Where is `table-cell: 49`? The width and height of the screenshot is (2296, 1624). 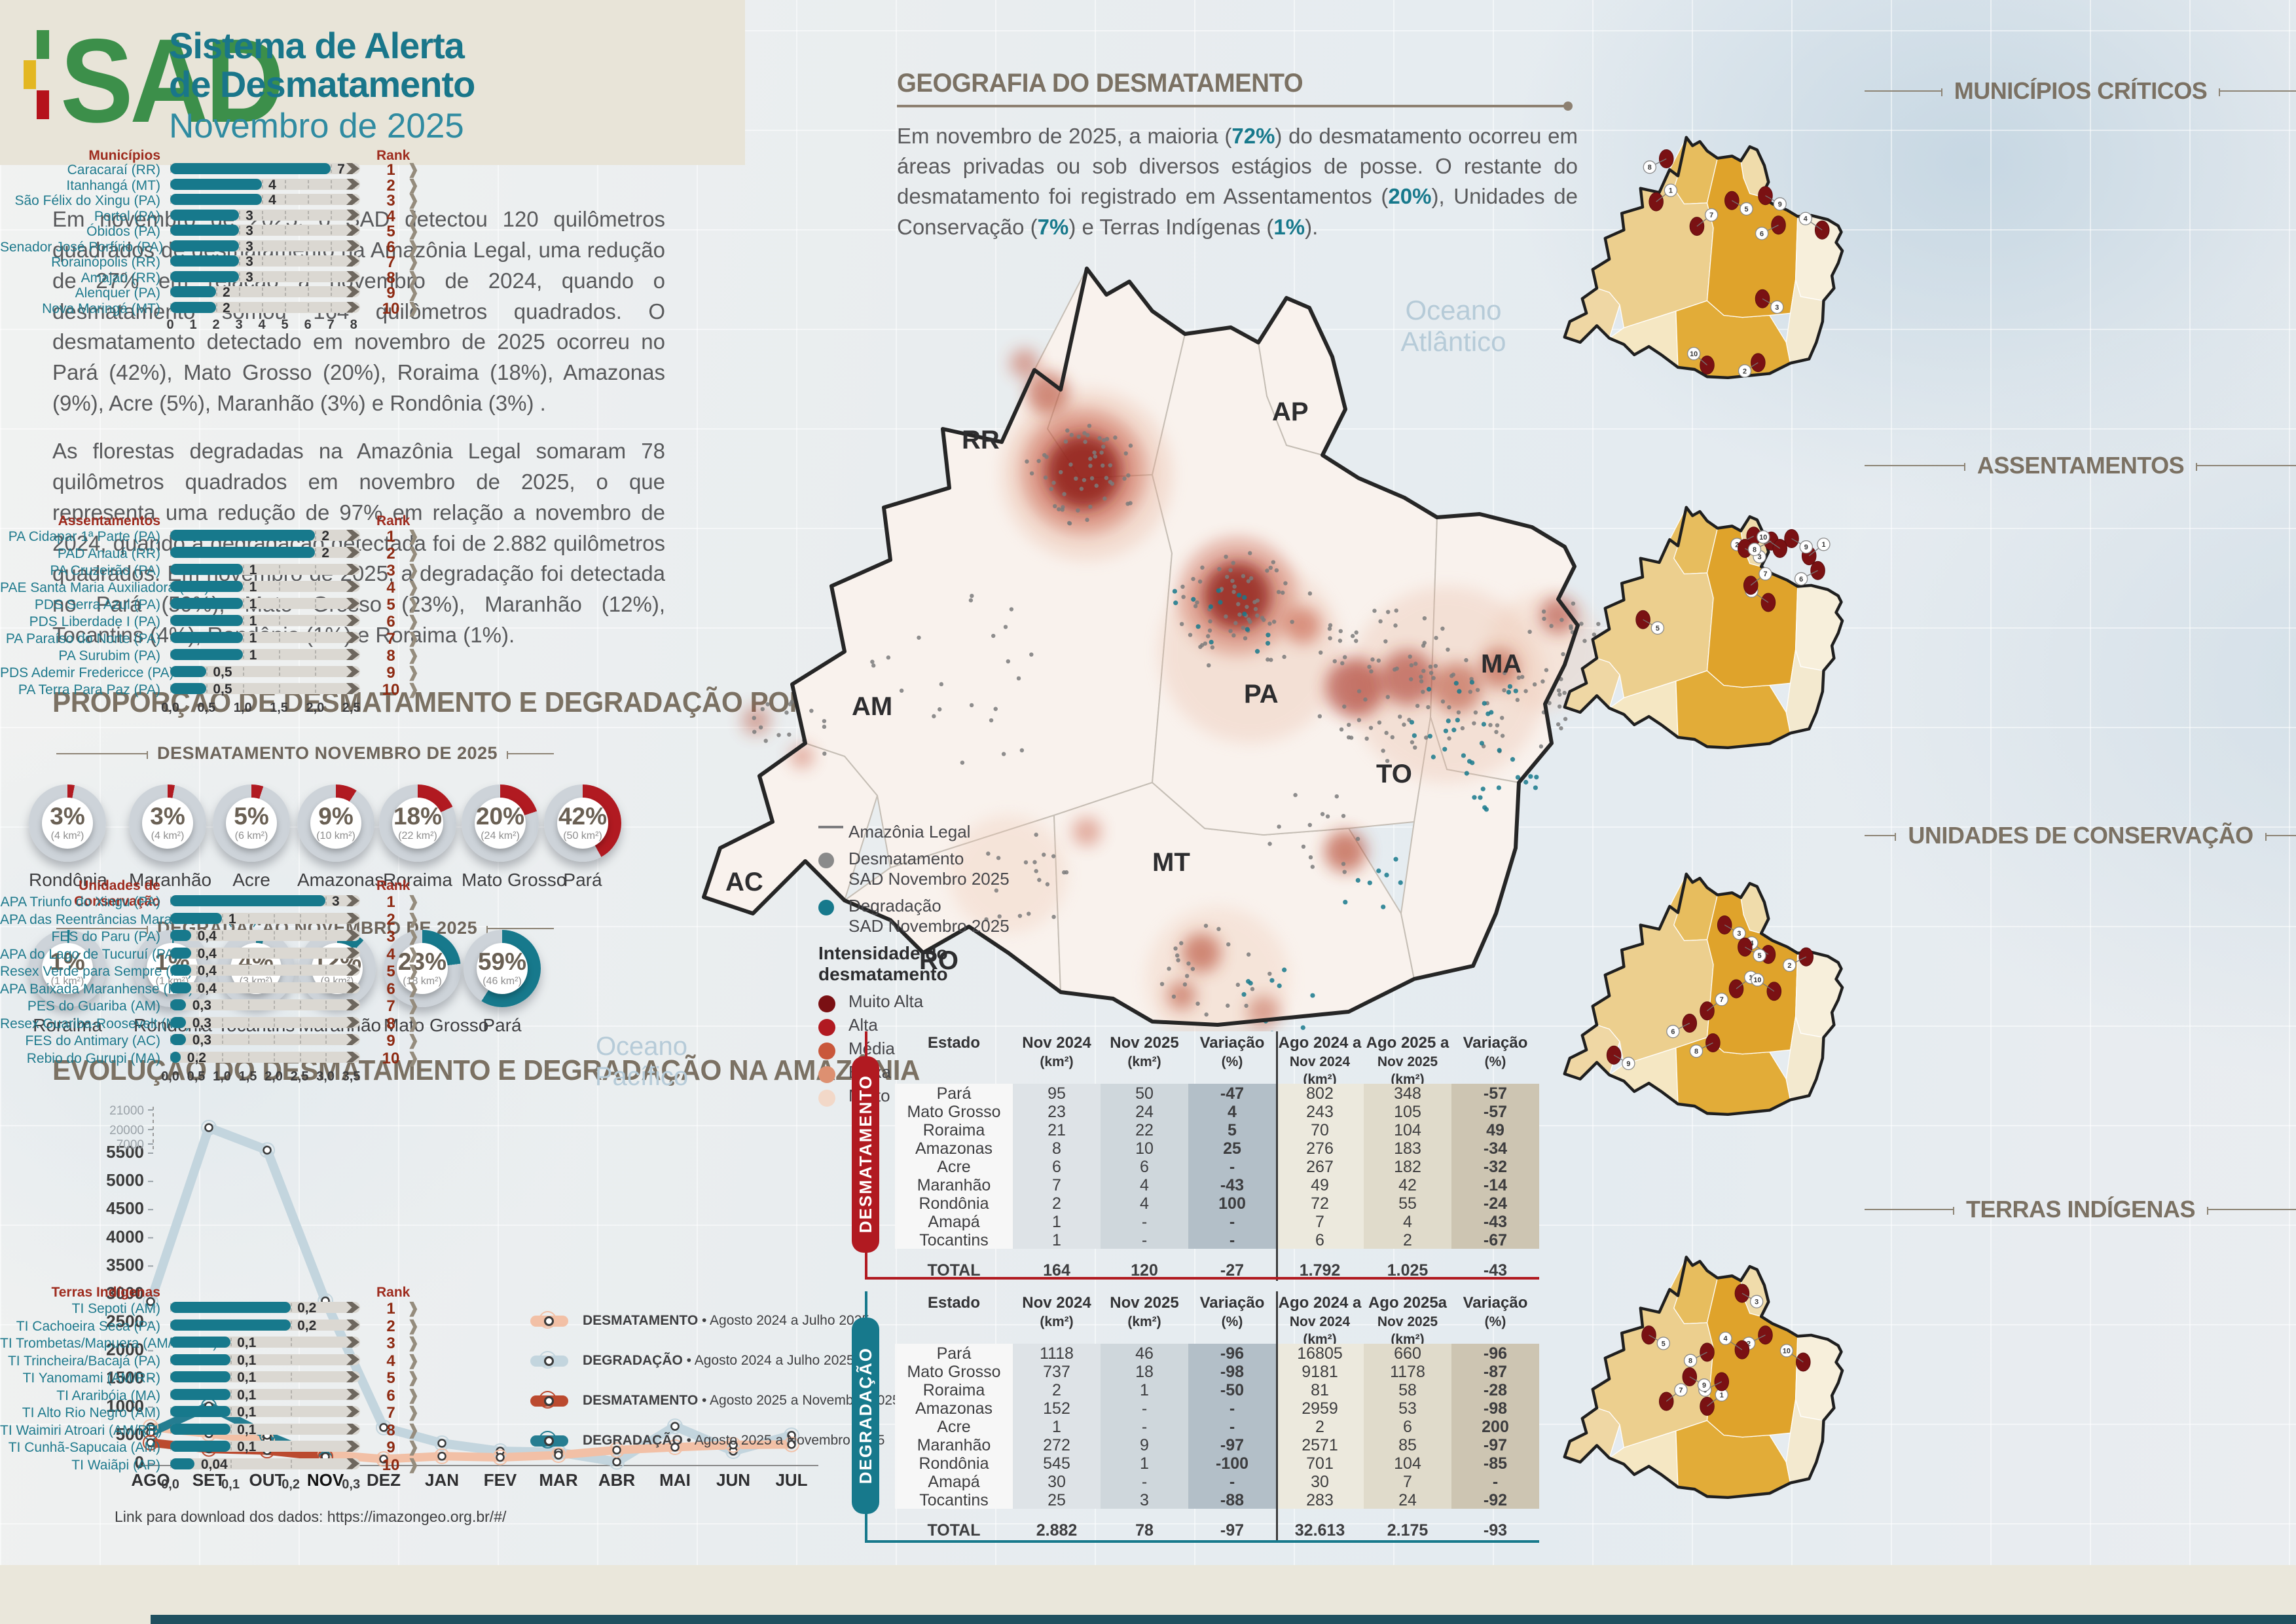
table-cell: 49 is located at coordinates (1495, 1129).